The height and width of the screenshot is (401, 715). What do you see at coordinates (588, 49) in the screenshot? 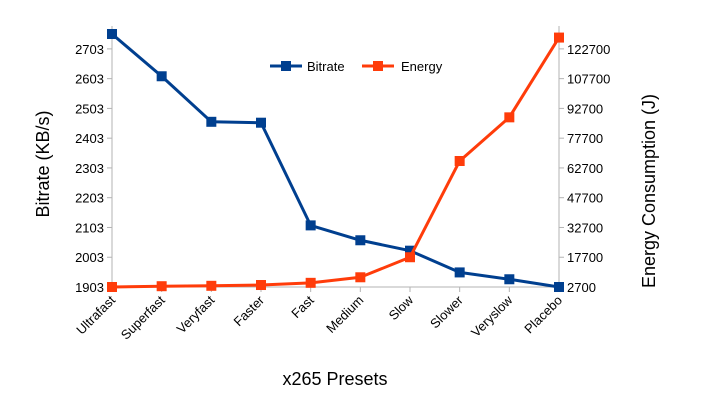
I see `y2-tick-label: 122700` at bounding box center [588, 49].